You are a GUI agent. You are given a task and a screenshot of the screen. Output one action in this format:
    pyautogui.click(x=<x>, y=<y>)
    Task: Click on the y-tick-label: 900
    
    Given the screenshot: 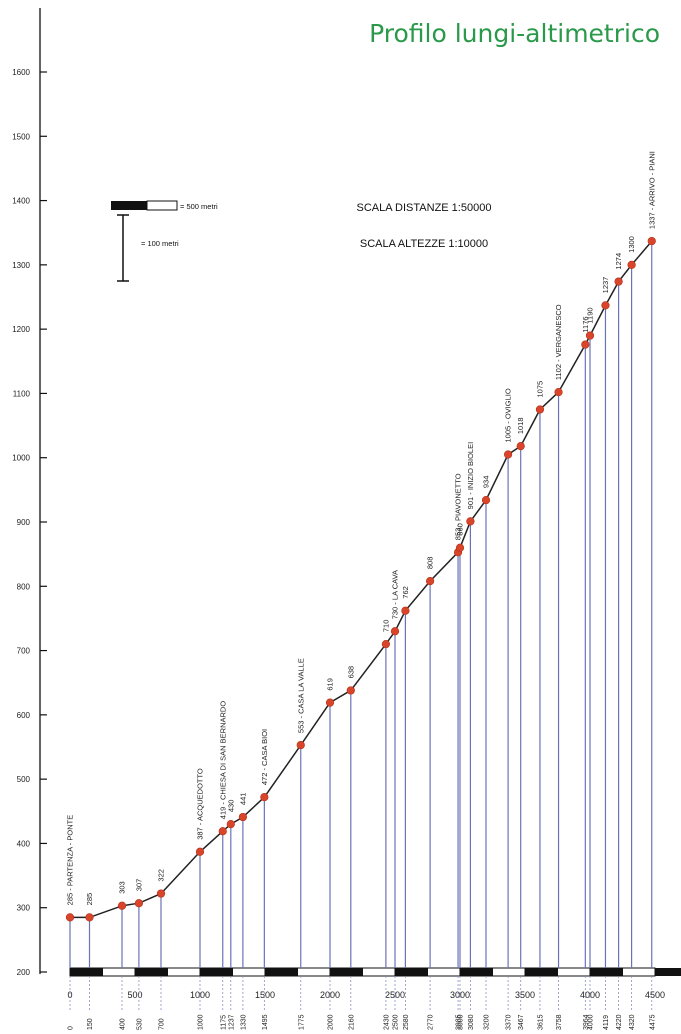 What is the action you would take?
    pyautogui.click(x=24, y=522)
    